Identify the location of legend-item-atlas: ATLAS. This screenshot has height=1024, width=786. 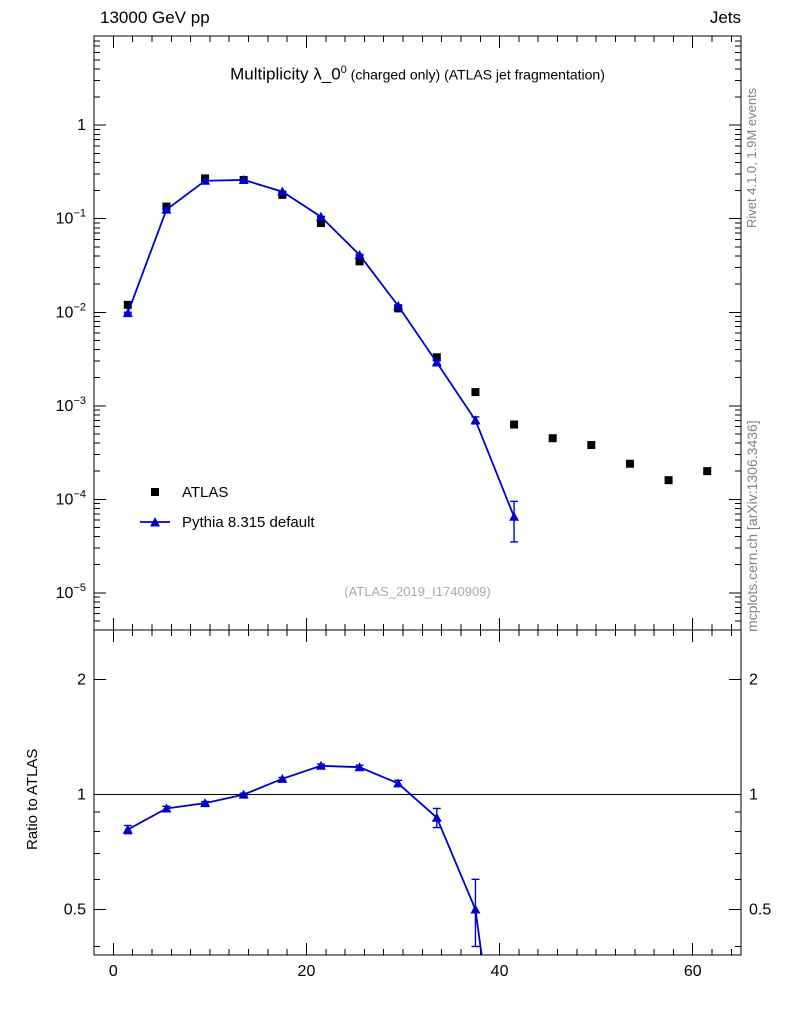
(227, 492).